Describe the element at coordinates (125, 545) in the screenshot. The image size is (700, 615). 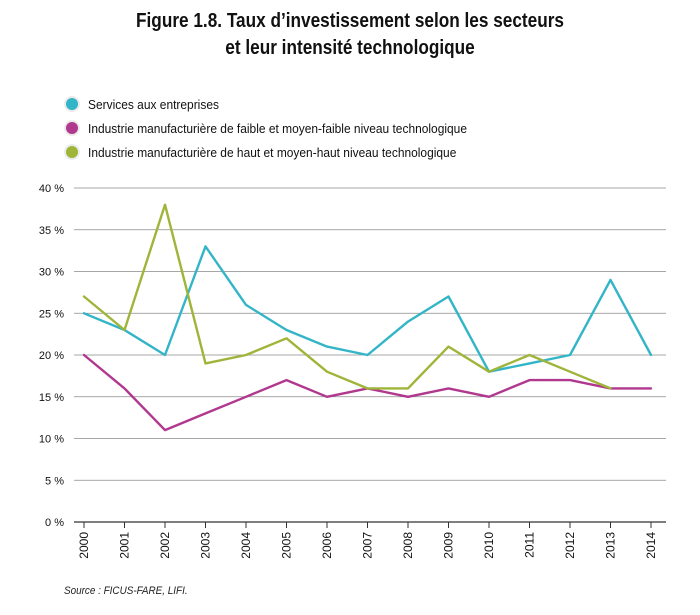
I see `x-tick-label: 2001` at that location.